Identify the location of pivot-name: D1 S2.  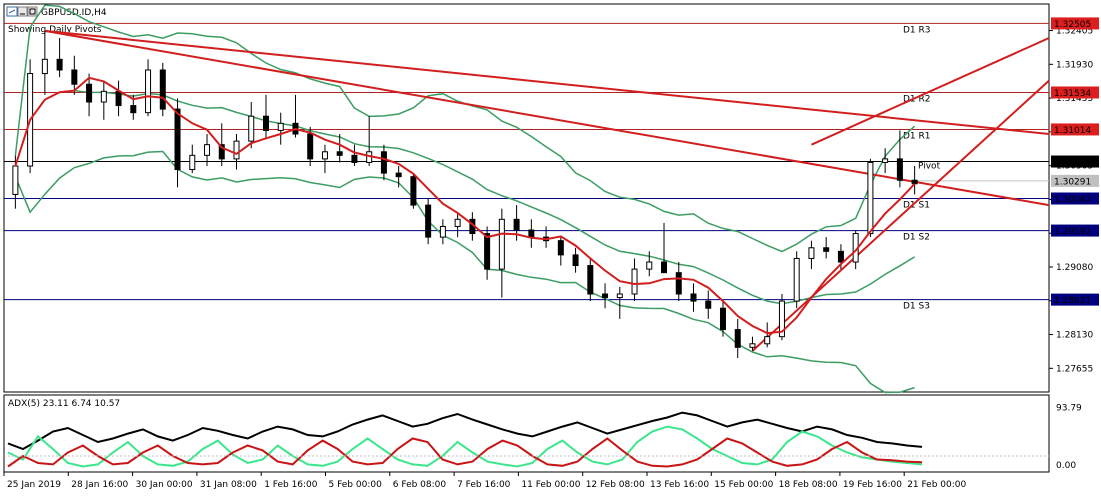
(916, 238).